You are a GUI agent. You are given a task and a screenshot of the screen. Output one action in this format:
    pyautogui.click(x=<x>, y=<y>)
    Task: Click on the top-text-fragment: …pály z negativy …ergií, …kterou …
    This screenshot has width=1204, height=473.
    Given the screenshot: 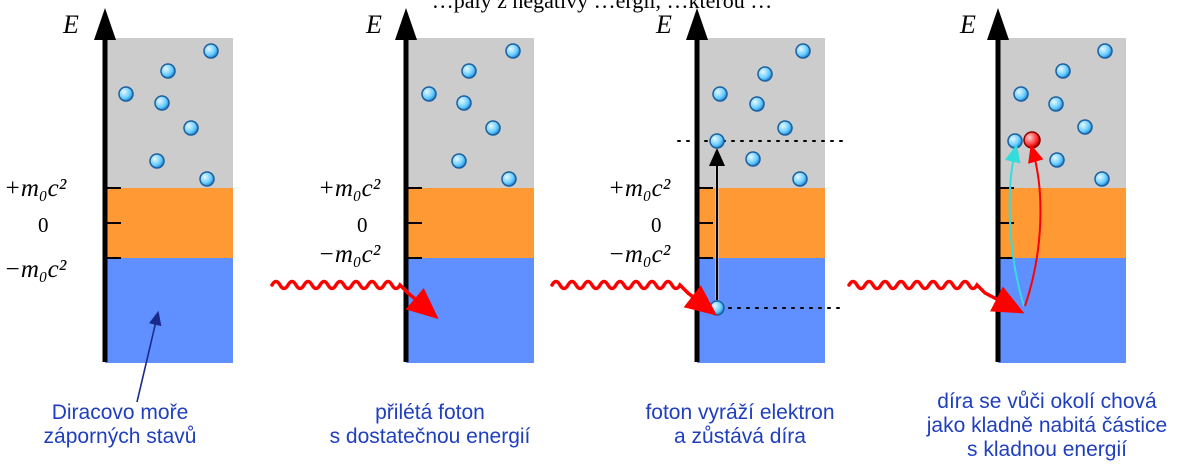 What is the action you would take?
    pyautogui.click(x=602, y=6)
    